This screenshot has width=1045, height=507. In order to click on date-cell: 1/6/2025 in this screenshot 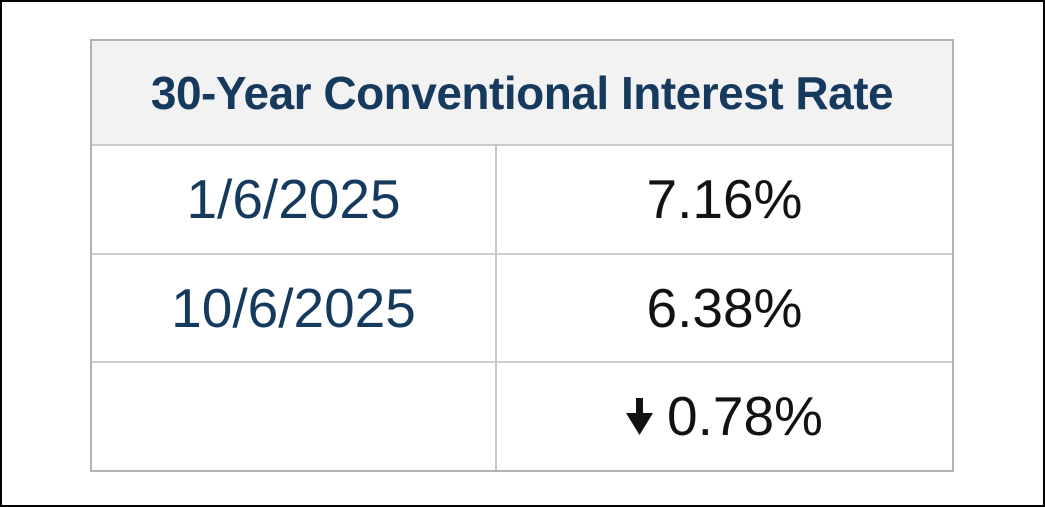, I will do `click(294, 199)`.